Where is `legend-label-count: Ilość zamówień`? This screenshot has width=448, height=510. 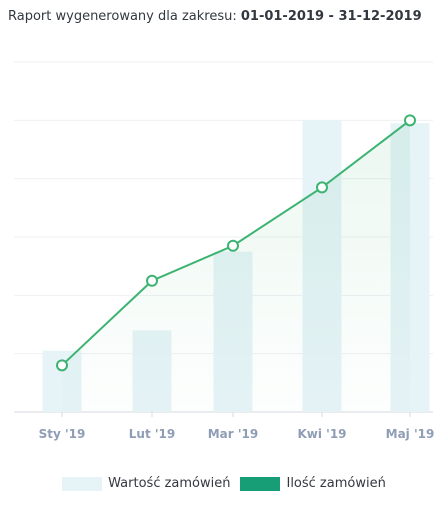 legend-label-count: Ilość zamówień is located at coordinates (336, 483).